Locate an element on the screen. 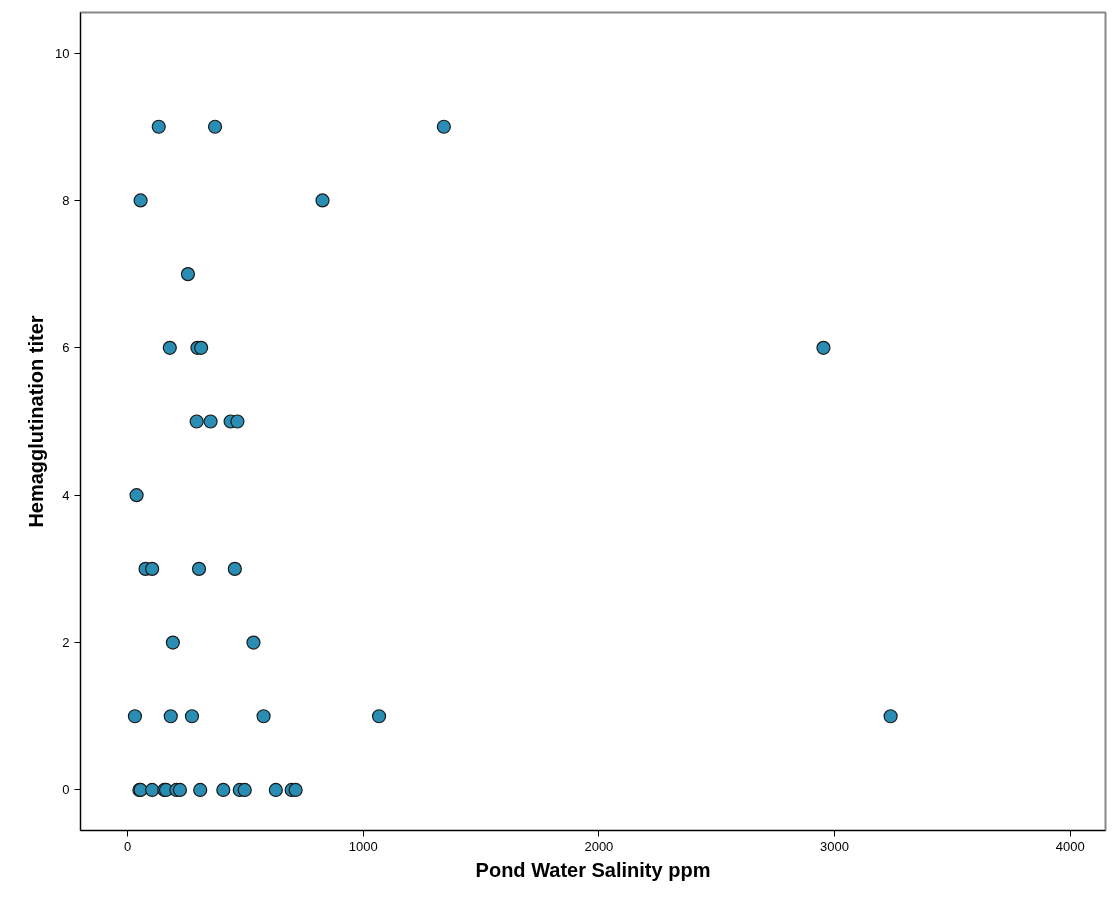 The height and width of the screenshot is (905, 1114). y-tick-label: 2 is located at coordinates (66, 643).